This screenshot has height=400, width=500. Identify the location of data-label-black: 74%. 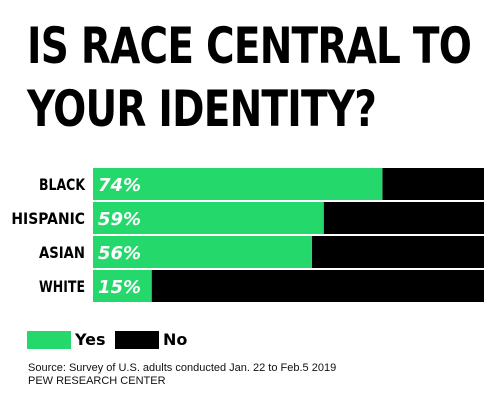
(119, 185).